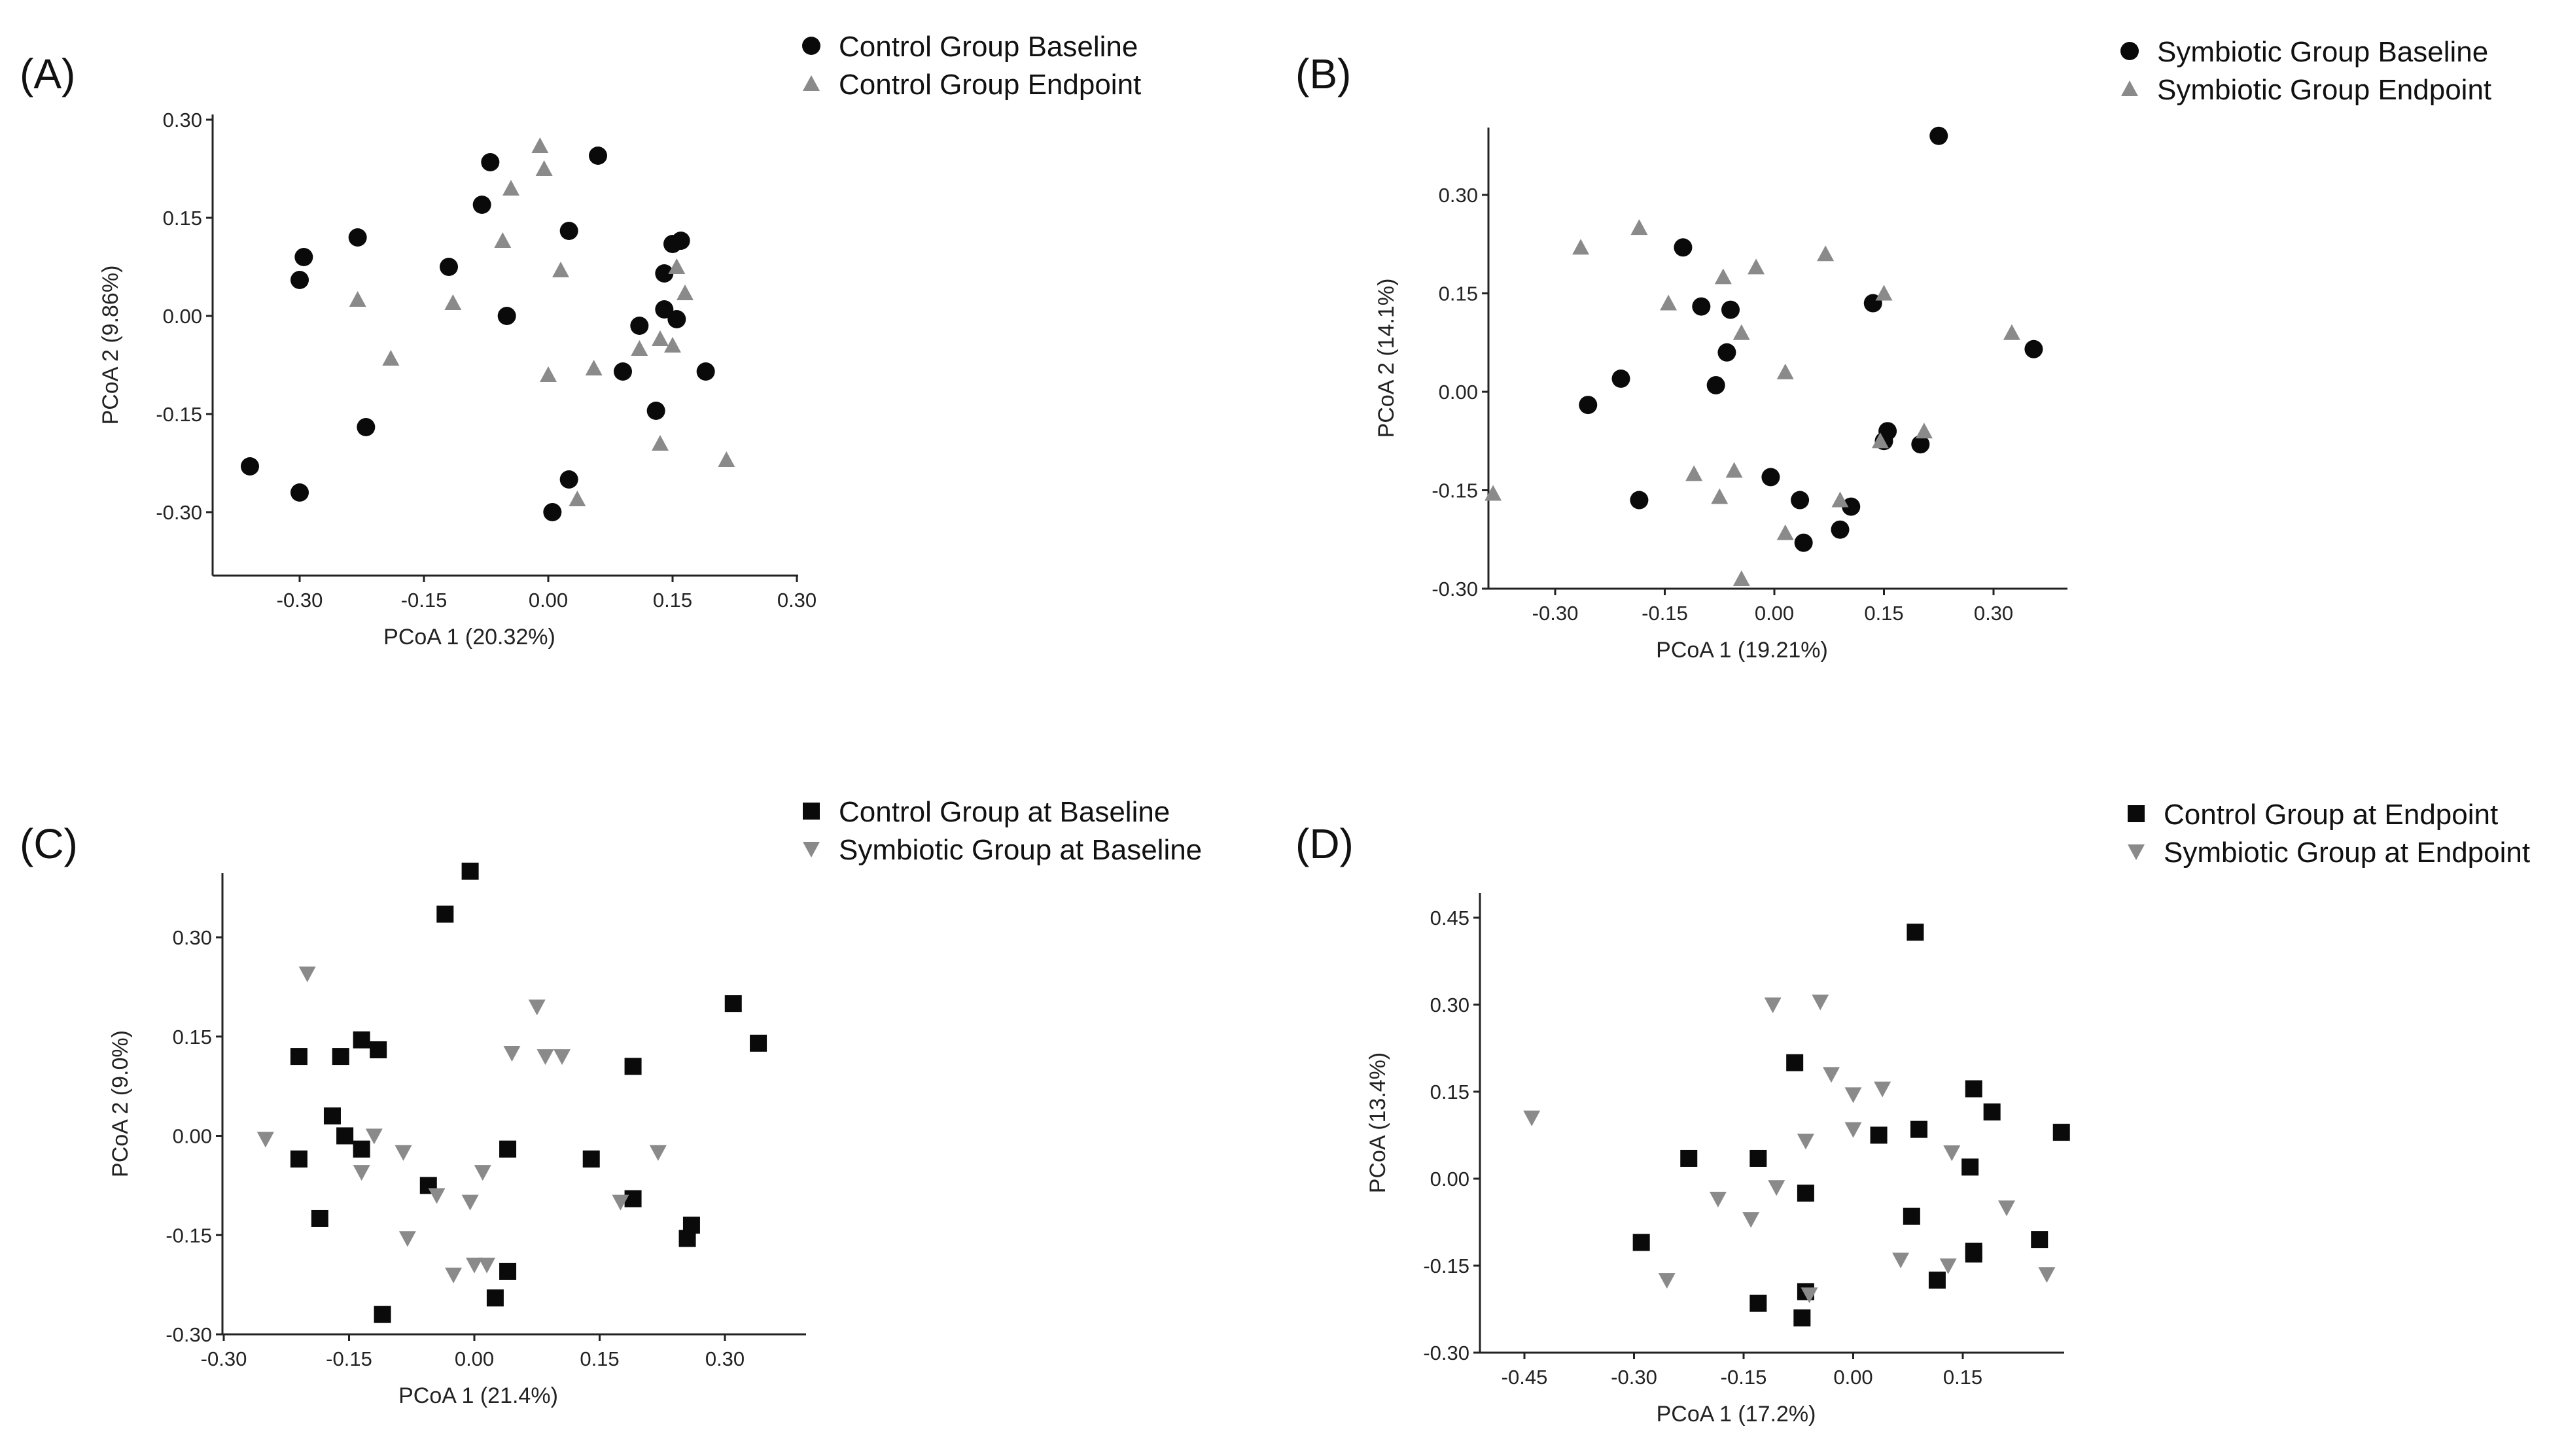 The height and width of the screenshot is (1456, 2566). I want to click on y-tick-label: 0.00, so click(1459, 392).